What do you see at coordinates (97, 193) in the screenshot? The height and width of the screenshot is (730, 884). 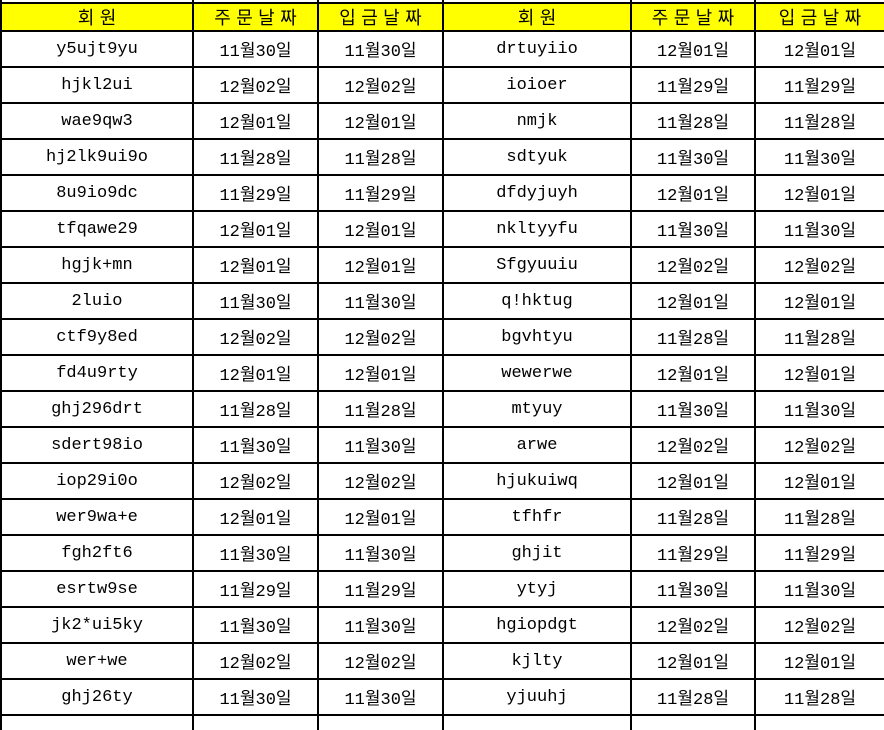 I see `member-cell: 8u9io9dc` at bounding box center [97, 193].